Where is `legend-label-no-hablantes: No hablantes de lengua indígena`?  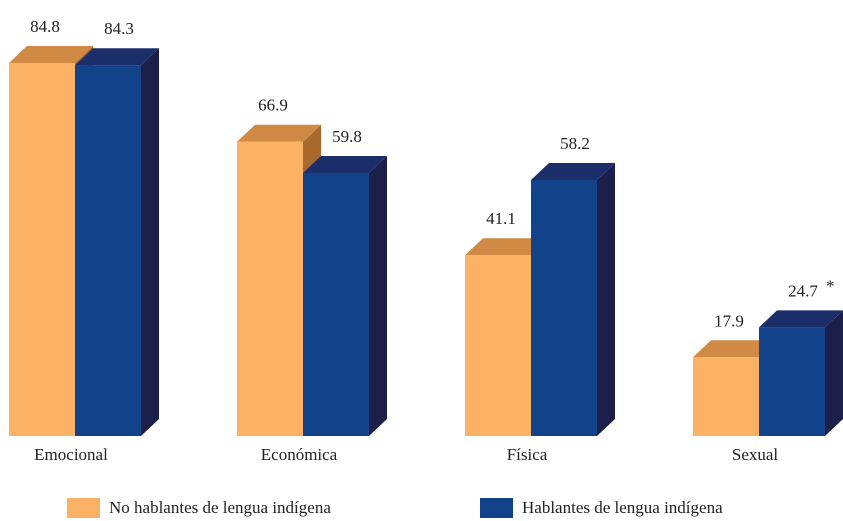
legend-label-no-hablantes: No hablantes de lengua indígena is located at coordinates (220, 507).